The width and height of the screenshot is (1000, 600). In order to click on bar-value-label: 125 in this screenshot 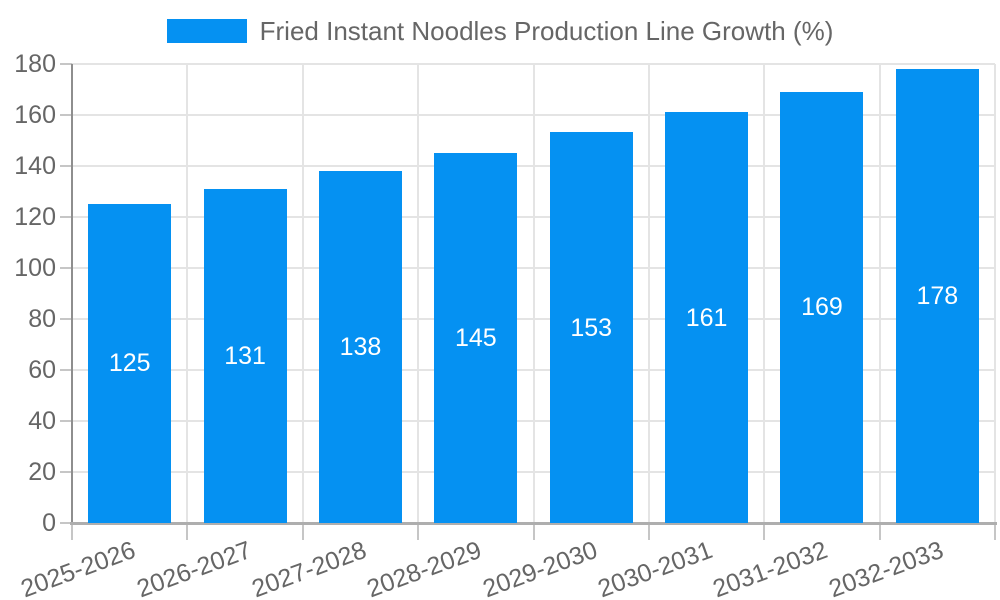, I will do `click(129, 363)`.